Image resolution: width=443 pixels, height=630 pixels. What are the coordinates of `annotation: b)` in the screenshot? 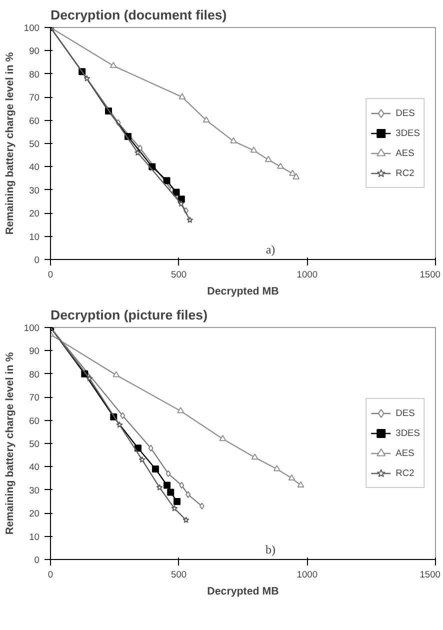 It's located at (271, 549).